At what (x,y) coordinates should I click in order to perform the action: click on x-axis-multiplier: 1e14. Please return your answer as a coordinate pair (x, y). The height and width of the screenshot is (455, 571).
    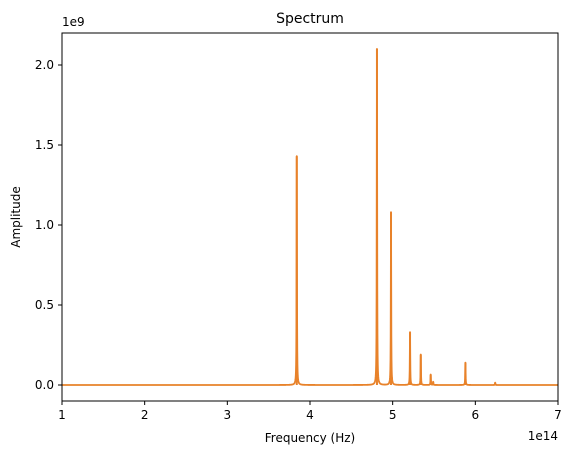
    Looking at the image, I should click on (543, 436).